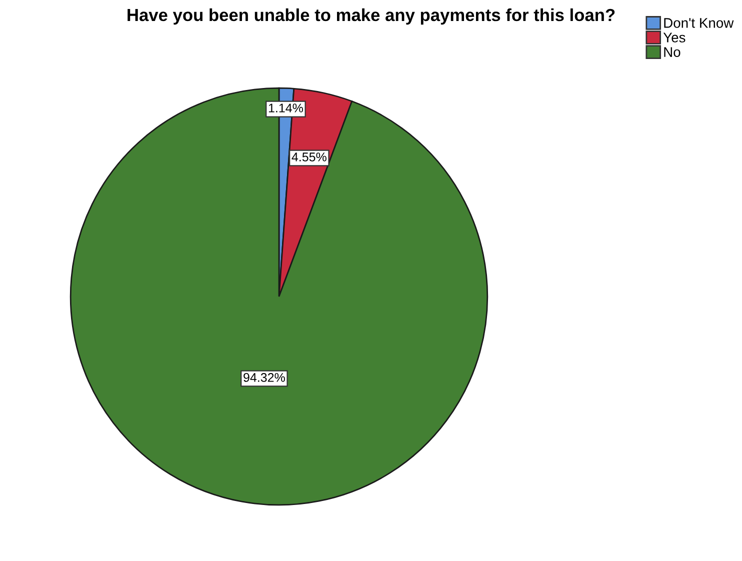 The width and height of the screenshot is (742, 561). Describe the element at coordinates (264, 377) in the screenshot. I see `data-label: 94.32%` at that location.